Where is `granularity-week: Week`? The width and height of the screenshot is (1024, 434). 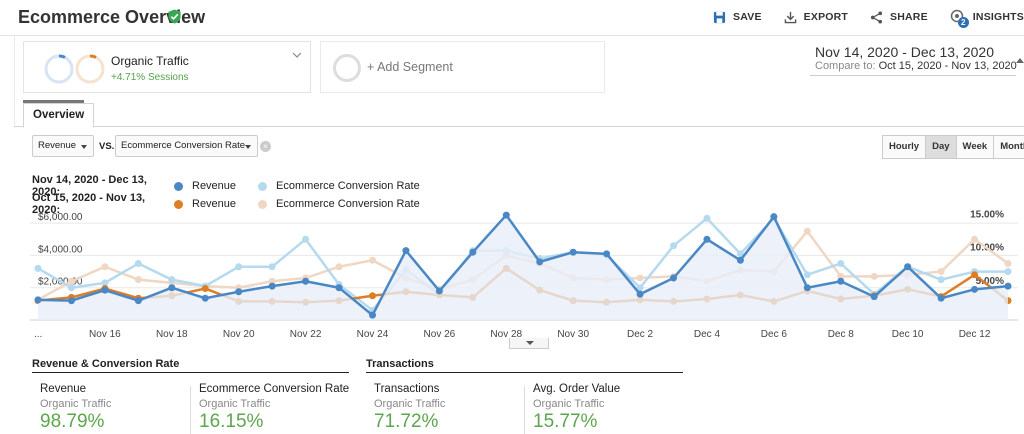
granularity-week: Week is located at coordinates (975, 147).